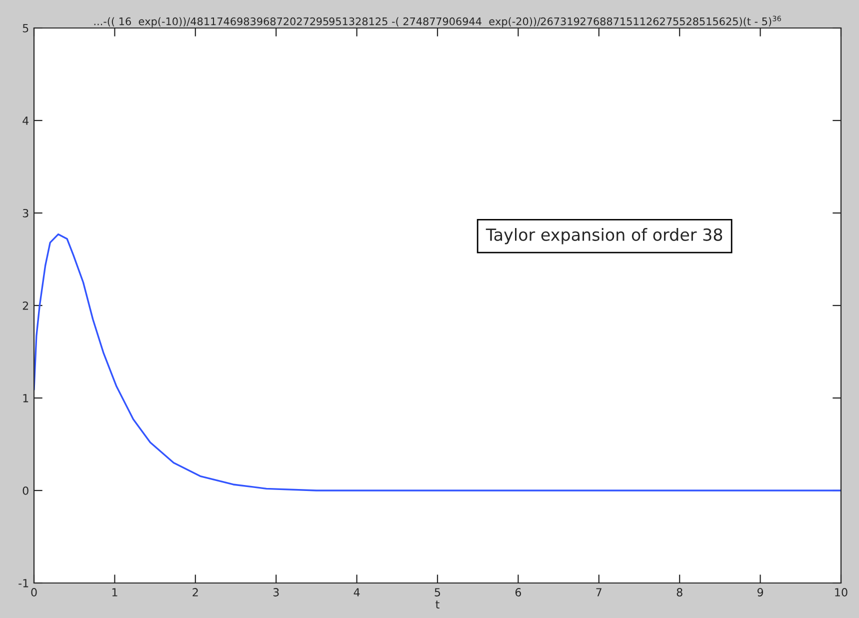 The height and width of the screenshot is (618, 859). What do you see at coordinates (195, 592) in the screenshot?
I see `x-tick-label: 2` at bounding box center [195, 592].